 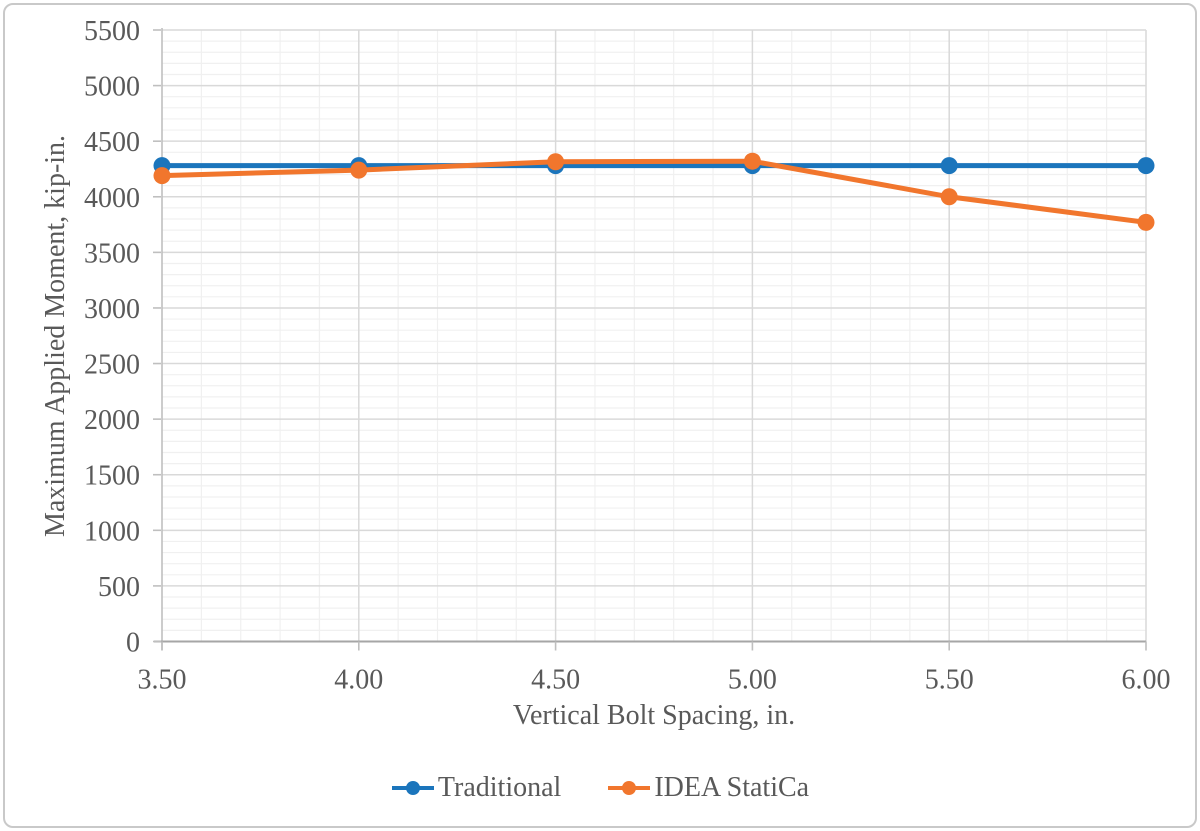 I want to click on idea-statica-line-marker-icon, so click(x=629, y=788).